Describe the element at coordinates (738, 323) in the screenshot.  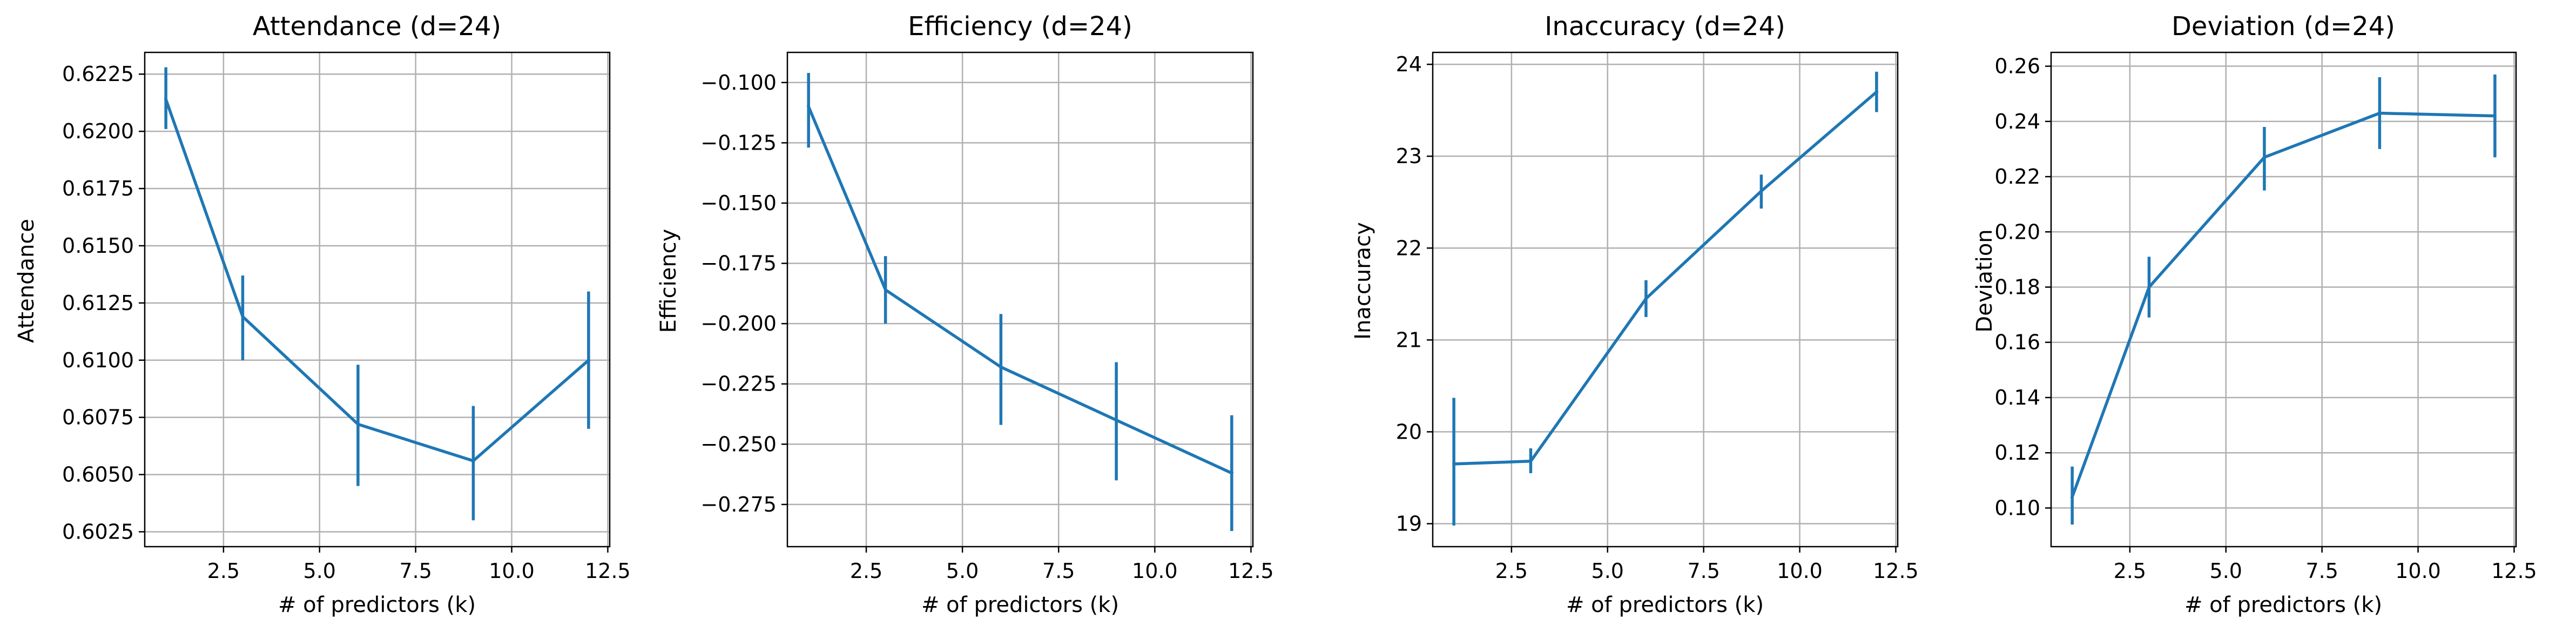
I see `y-tick-label: −0.200` at that location.